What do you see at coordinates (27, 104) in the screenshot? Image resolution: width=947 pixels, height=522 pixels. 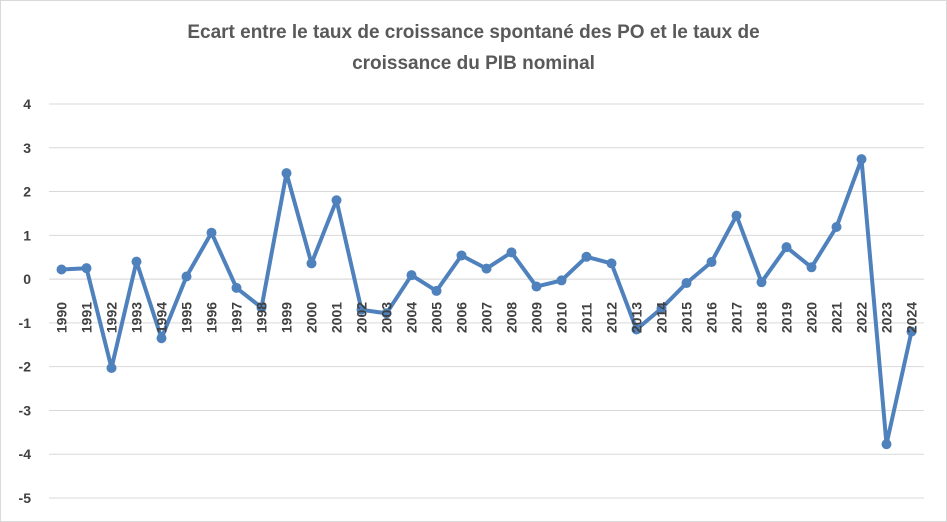 I see `y-tick-label: 4` at bounding box center [27, 104].